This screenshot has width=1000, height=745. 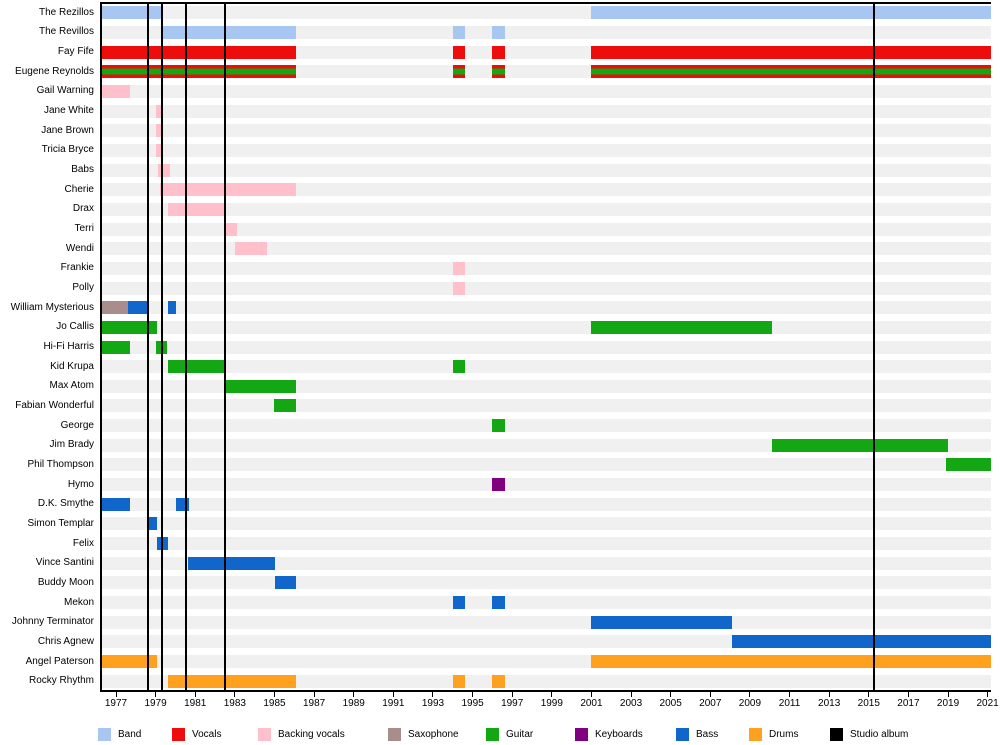 What do you see at coordinates (52, 622) in the screenshot?
I see `member-label: Johnny Terminator` at bounding box center [52, 622].